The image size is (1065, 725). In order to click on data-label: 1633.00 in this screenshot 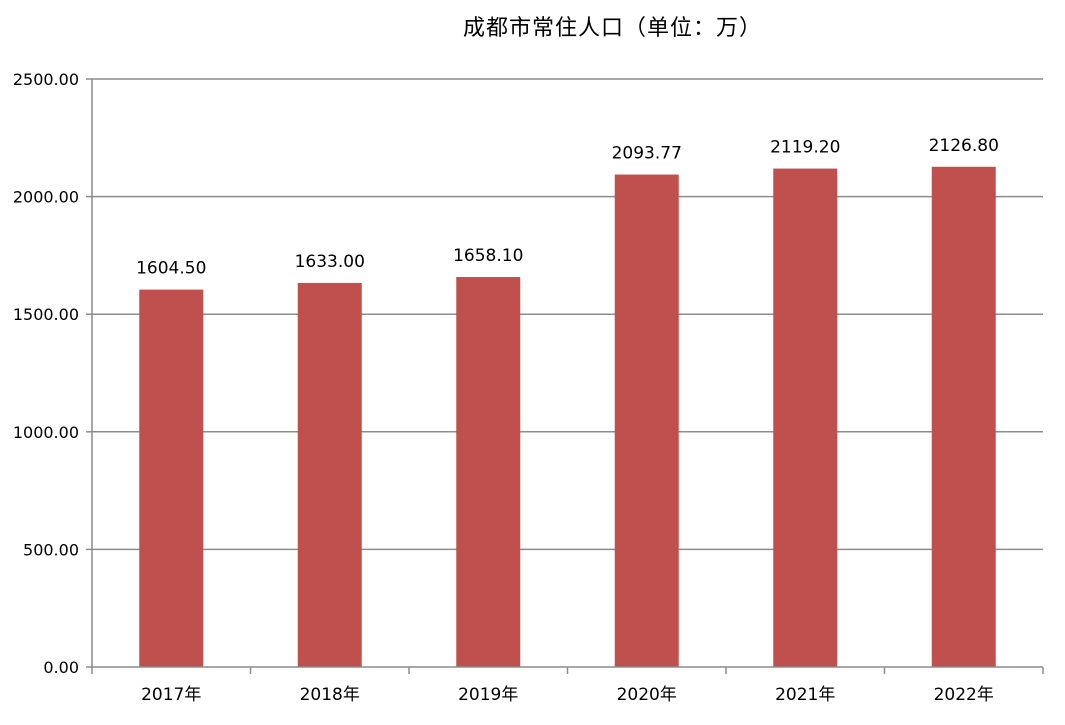, I will do `click(330, 262)`.